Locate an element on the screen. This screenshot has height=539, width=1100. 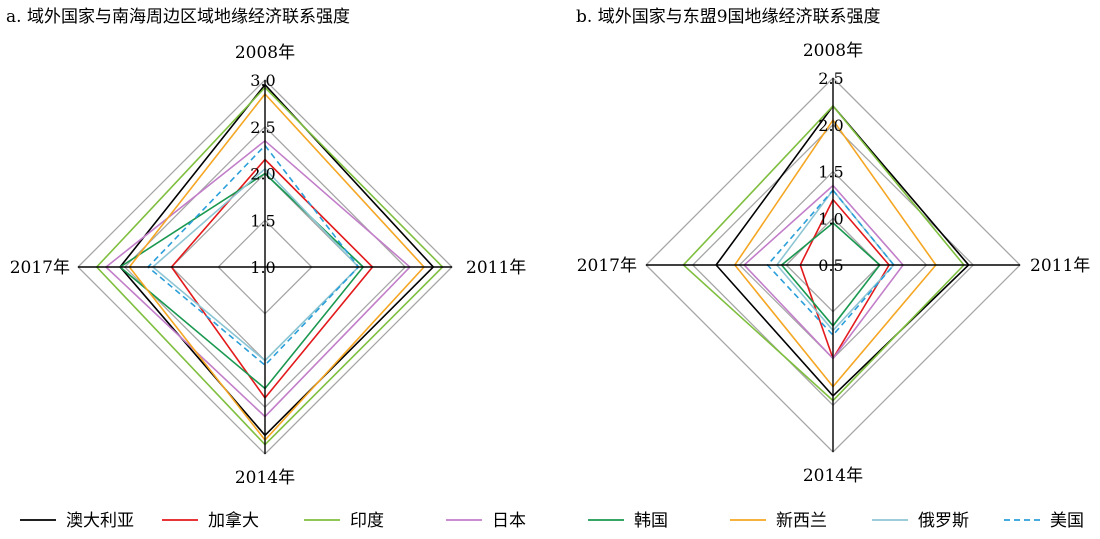
series-4-polygon is located at coordinates (241, 281).